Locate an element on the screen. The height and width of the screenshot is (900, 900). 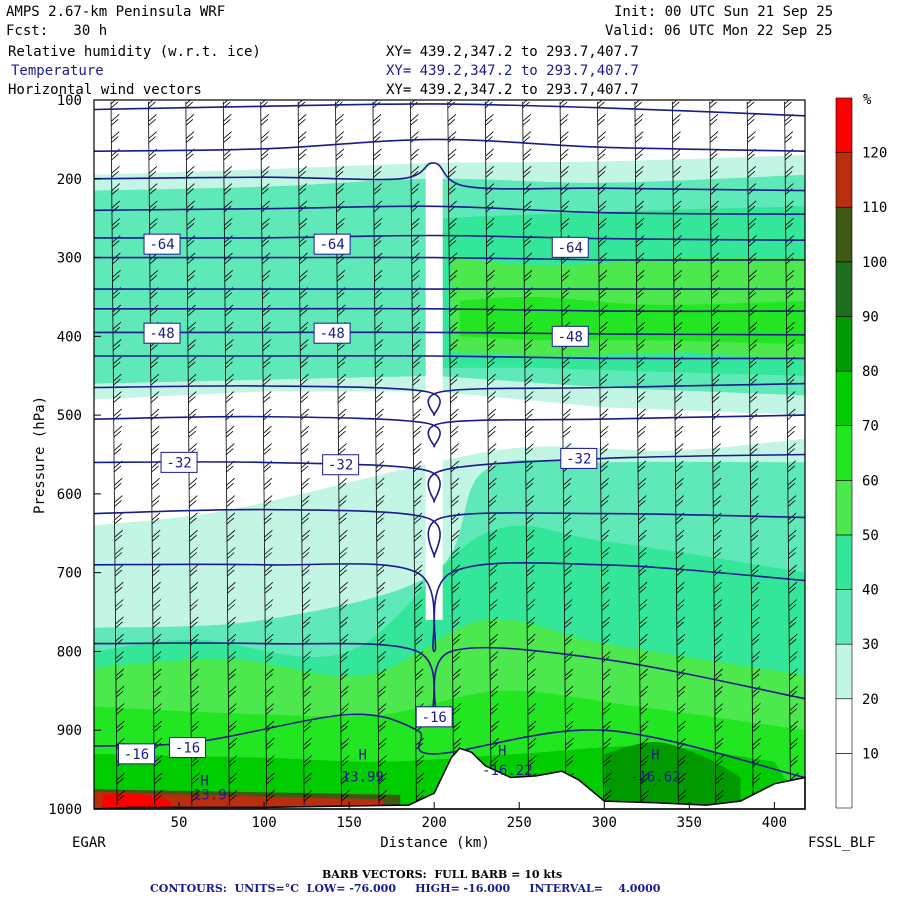
extrema-label: 13.9 is located at coordinates (210, 796).